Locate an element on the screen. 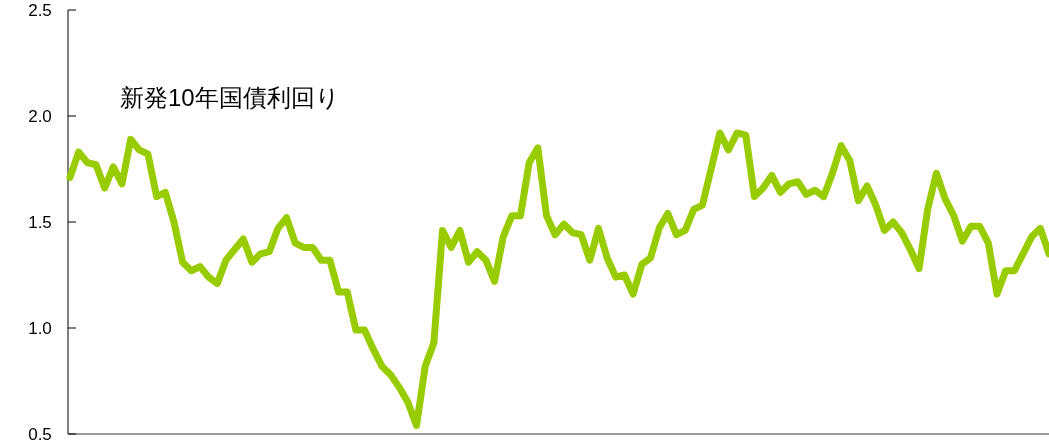  y-tick-label: 1.5 is located at coordinates (40, 222).